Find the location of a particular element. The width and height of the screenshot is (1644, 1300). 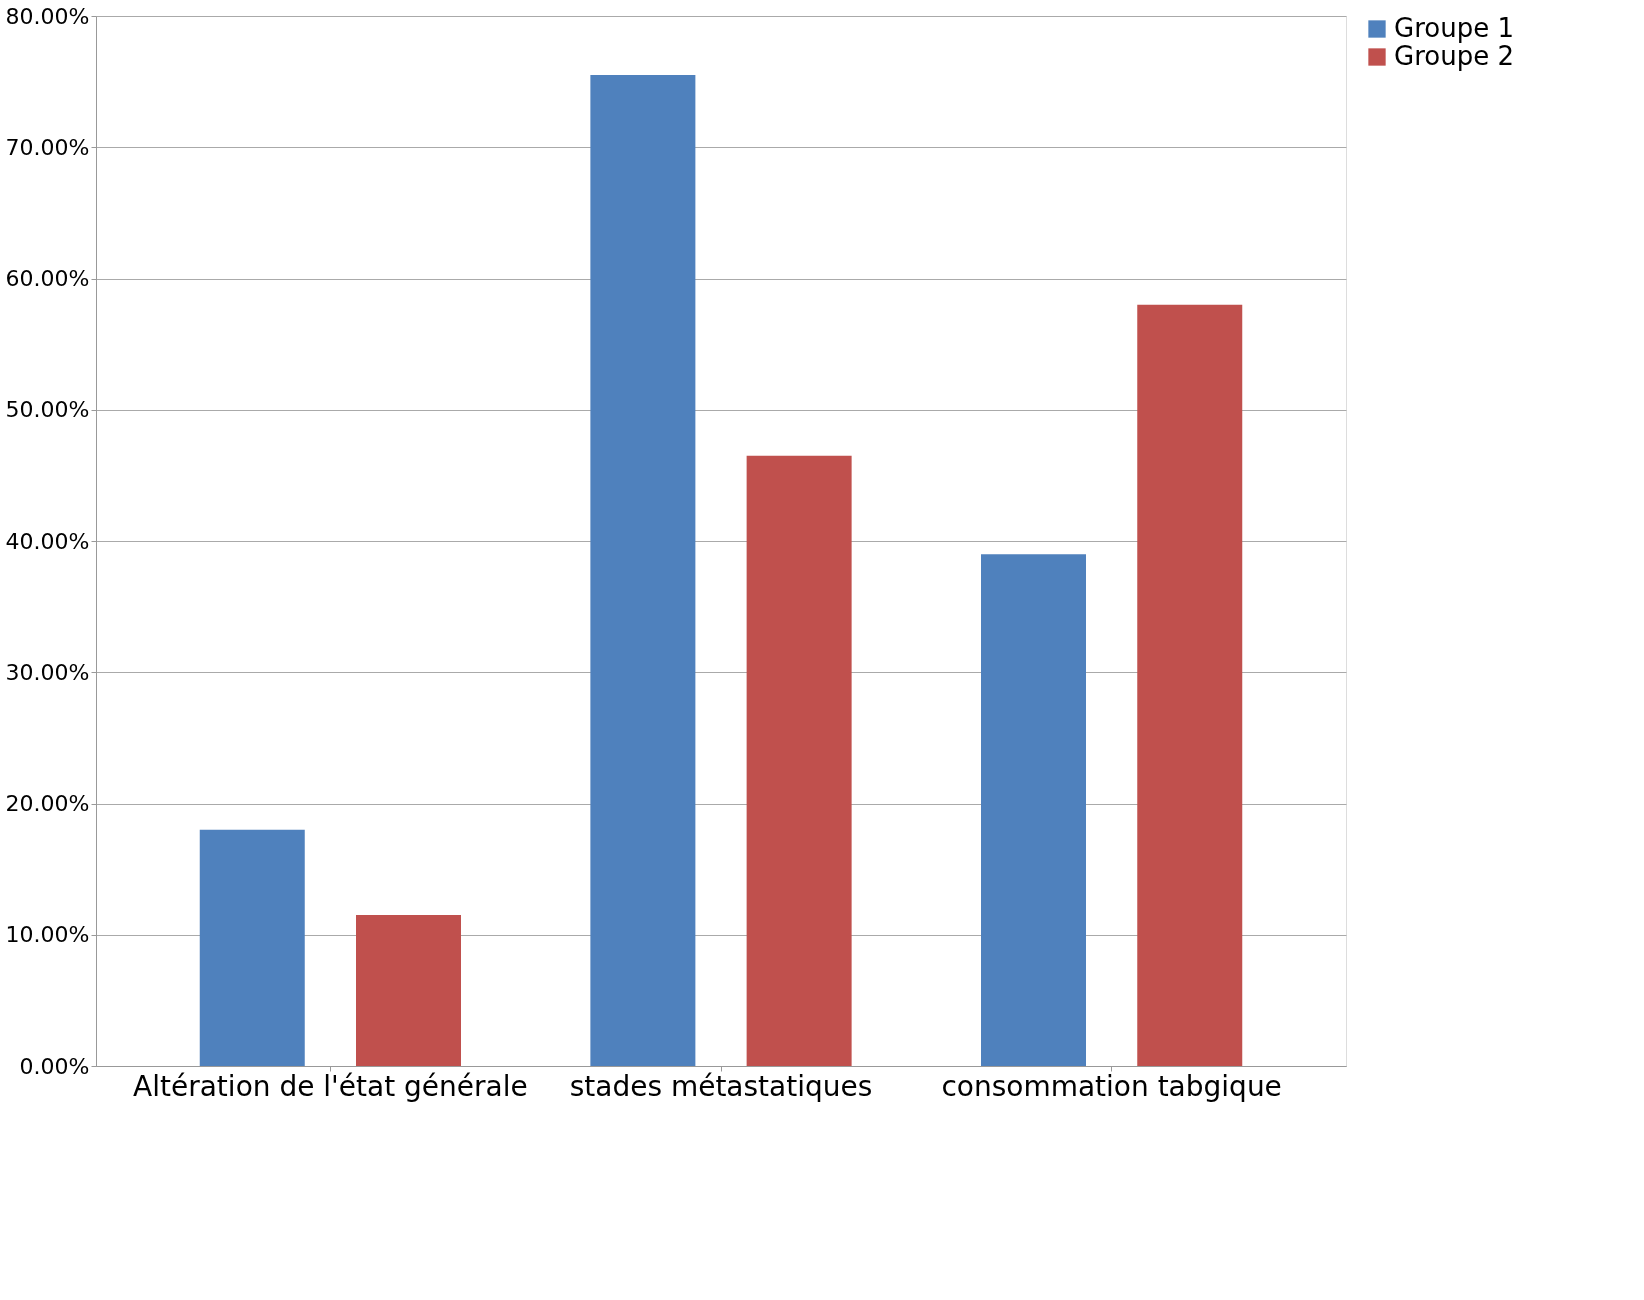

y-tick-label: 60.00% is located at coordinates (47, 278).